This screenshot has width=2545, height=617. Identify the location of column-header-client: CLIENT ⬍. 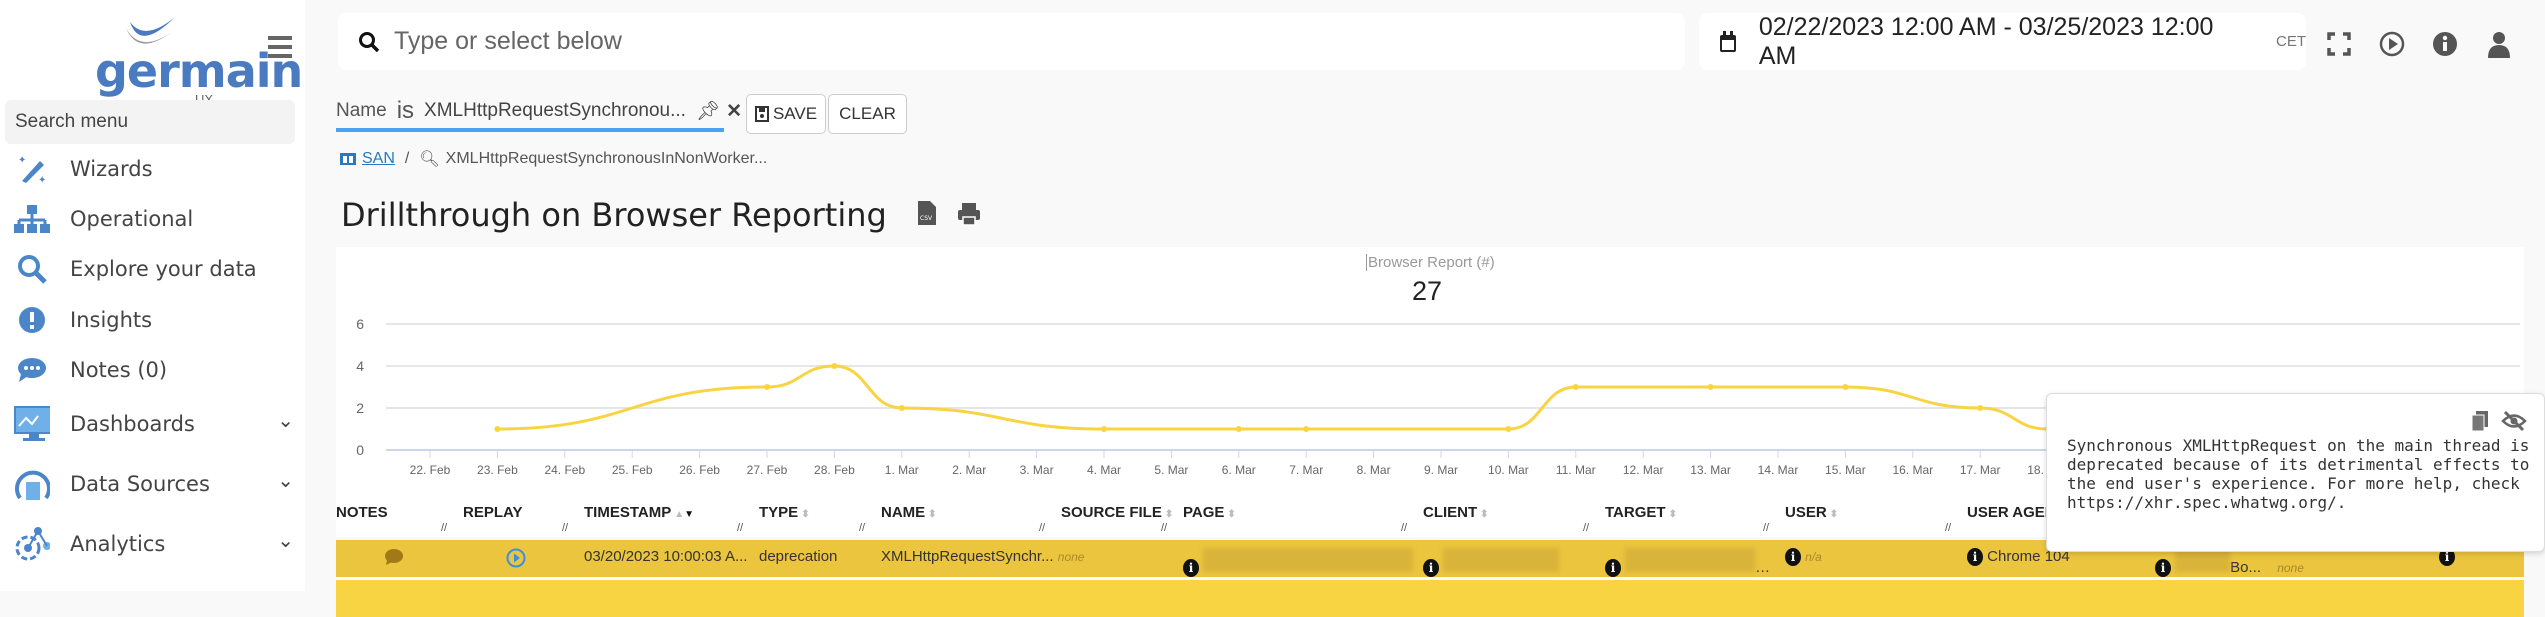
(1456, 512).